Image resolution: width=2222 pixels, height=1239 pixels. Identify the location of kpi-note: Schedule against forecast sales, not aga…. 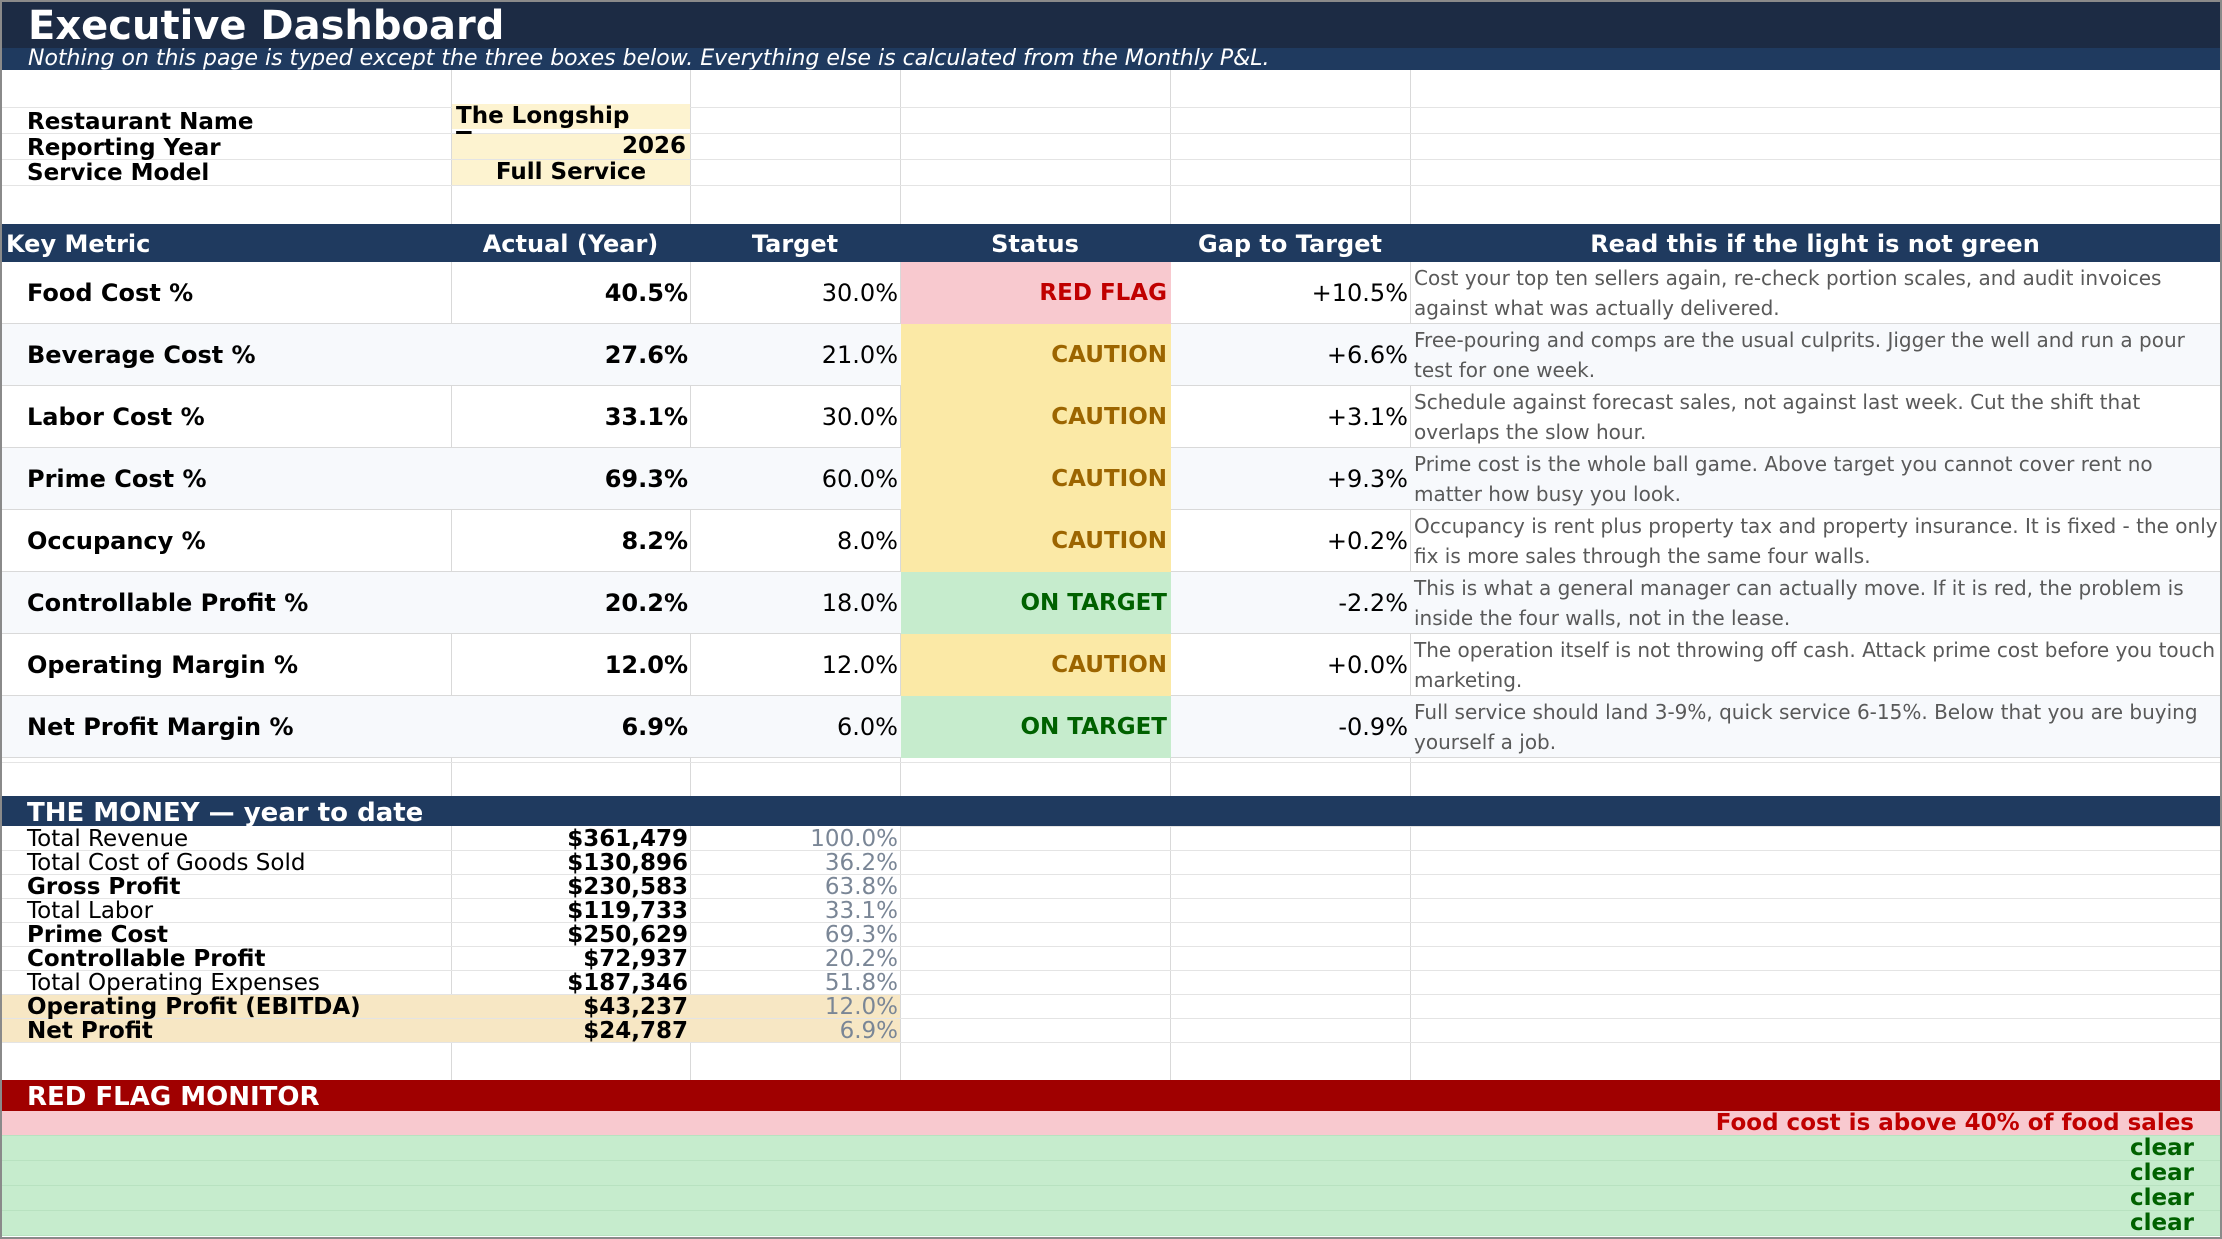
(1777, 417).